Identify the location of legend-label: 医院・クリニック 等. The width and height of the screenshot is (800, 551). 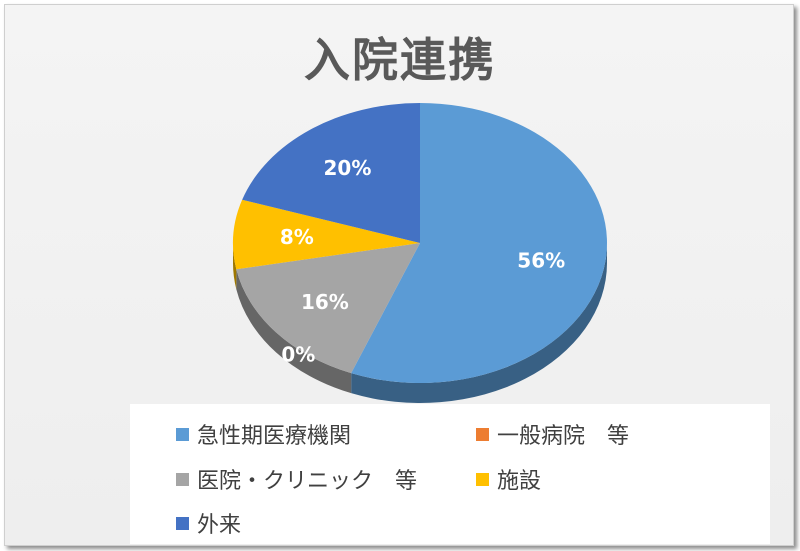
(307, 481).